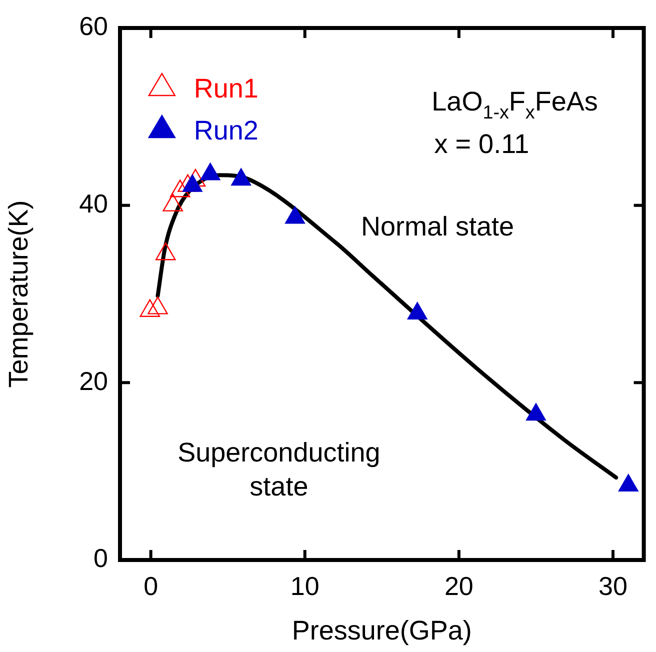  I want to click on x-axis-title: Pressure(GPa), so click(382, 630).